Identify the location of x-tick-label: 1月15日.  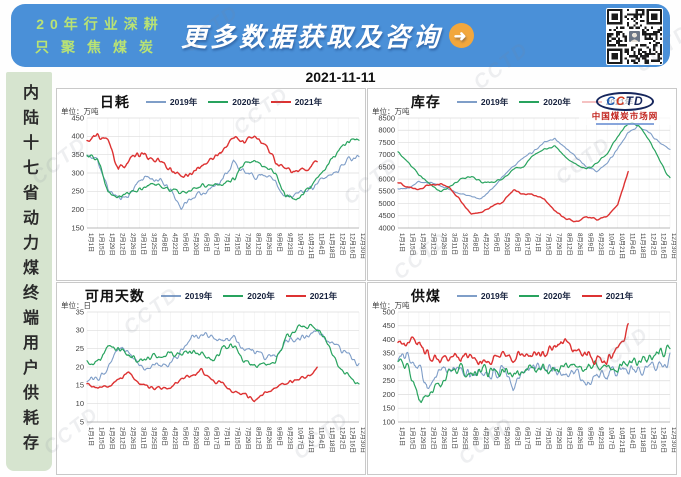
(412, 438).